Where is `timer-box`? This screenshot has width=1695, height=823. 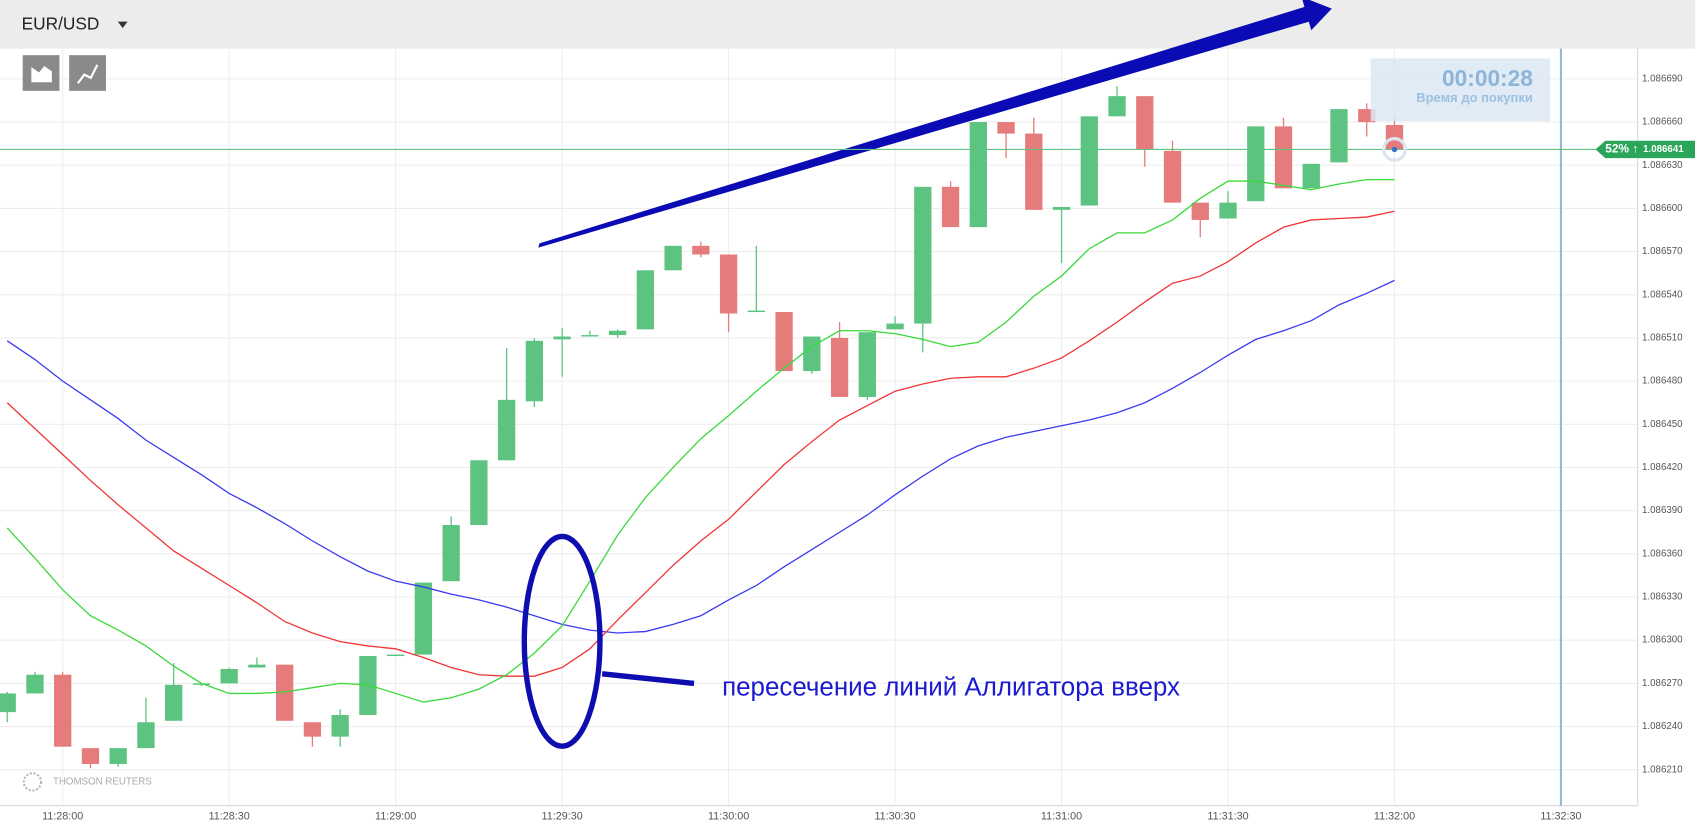 timer-box is located at coordinates (1460, 90).